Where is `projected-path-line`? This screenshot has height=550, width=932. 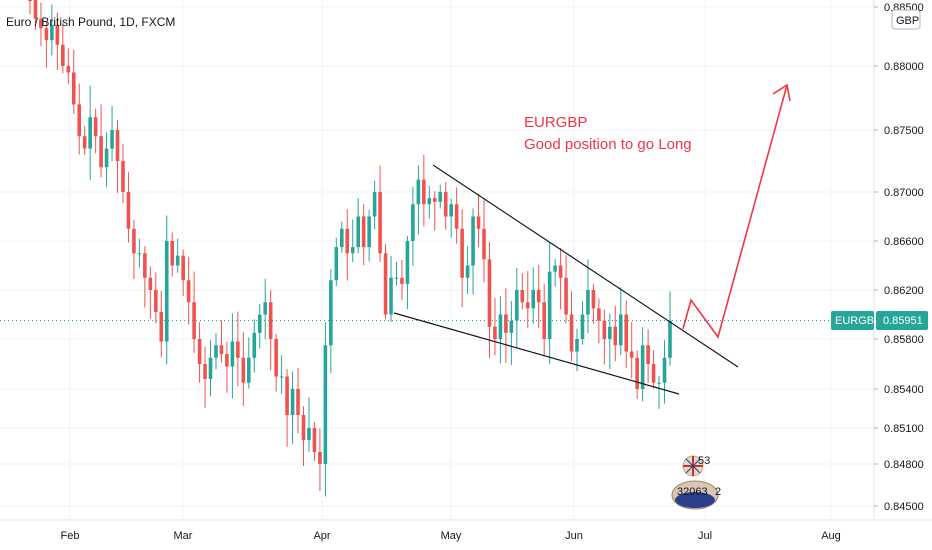 projected-path-line is located at coordinates (735, 211).